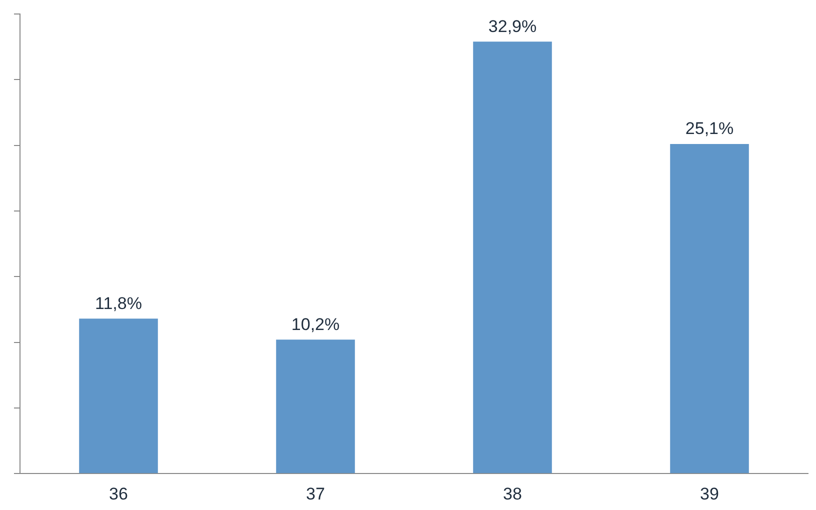 This screenshot has width=816, height=510. What do you see at coordinates (512, 494) in the screenshot?
I see `x-tick-label: 38` at bounding box center [512, 494].